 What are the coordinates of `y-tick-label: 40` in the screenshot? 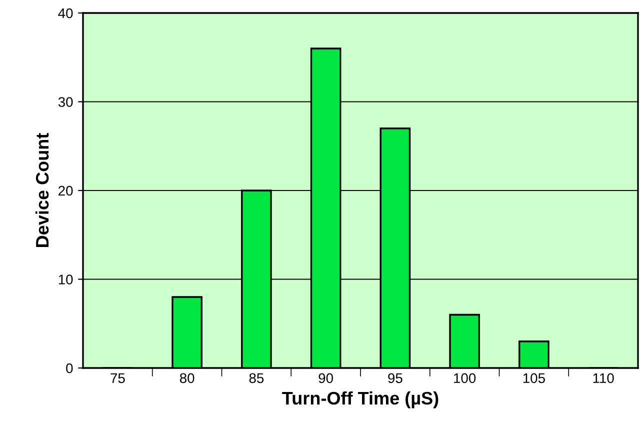 It's located at (65, 13).